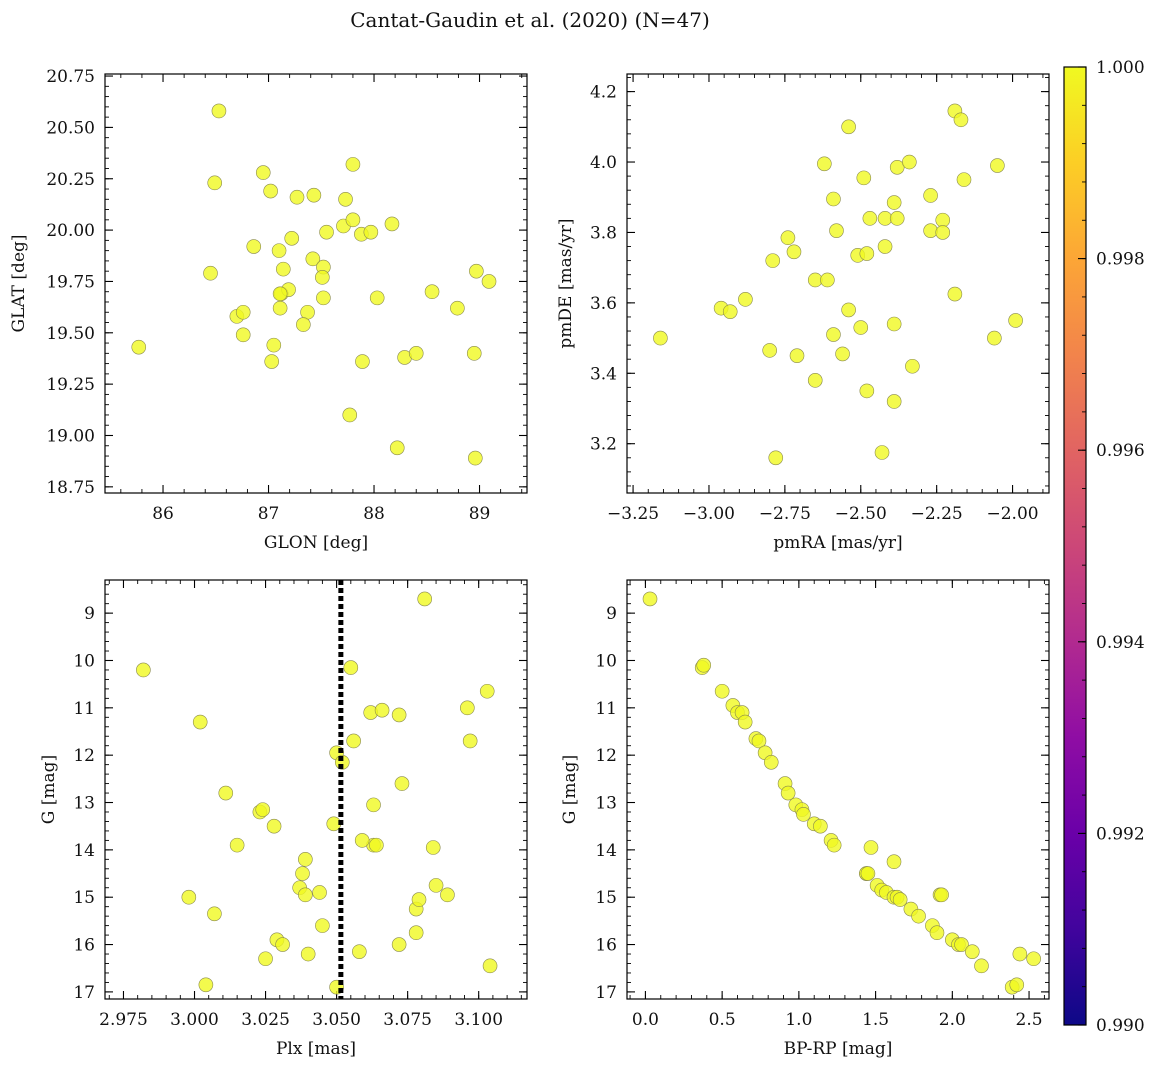 The height and width of the screenshot is (1067, 1161). What do you see at coordinates (374, 514) in the screenshot?
I see `glon-glat-x-tick-label: 88` at bounding box center [374, 514].